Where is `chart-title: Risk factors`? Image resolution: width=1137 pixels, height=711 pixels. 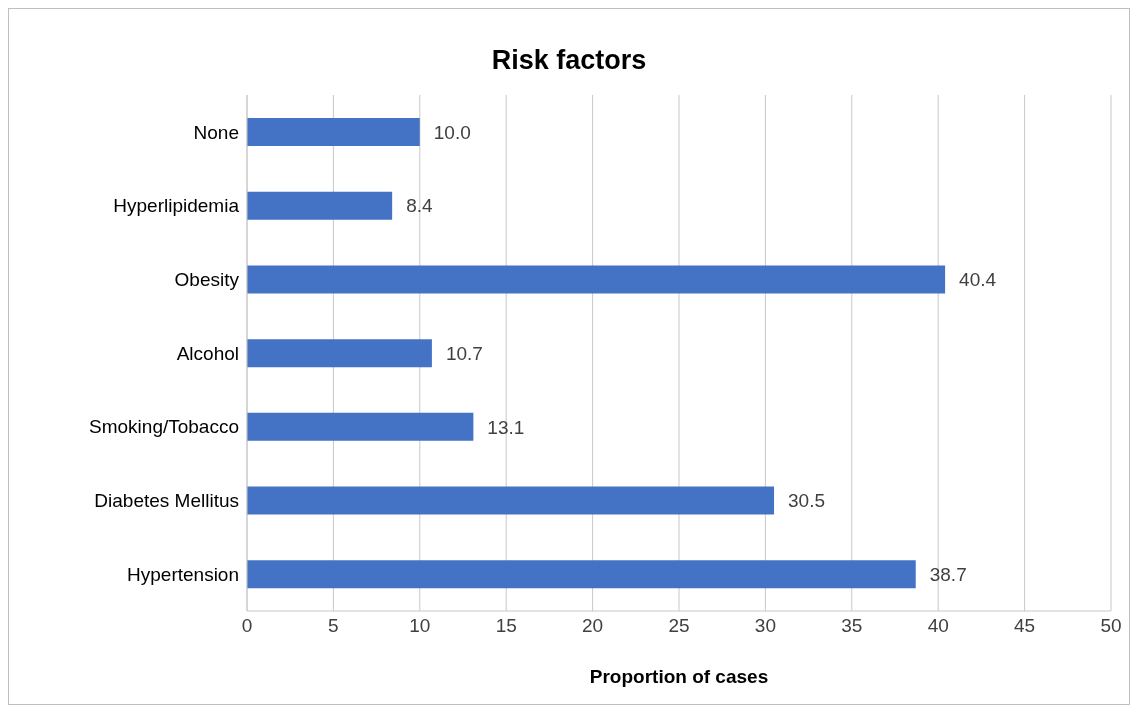 chart-title: Risk factors is located at coordinates (569, 60).